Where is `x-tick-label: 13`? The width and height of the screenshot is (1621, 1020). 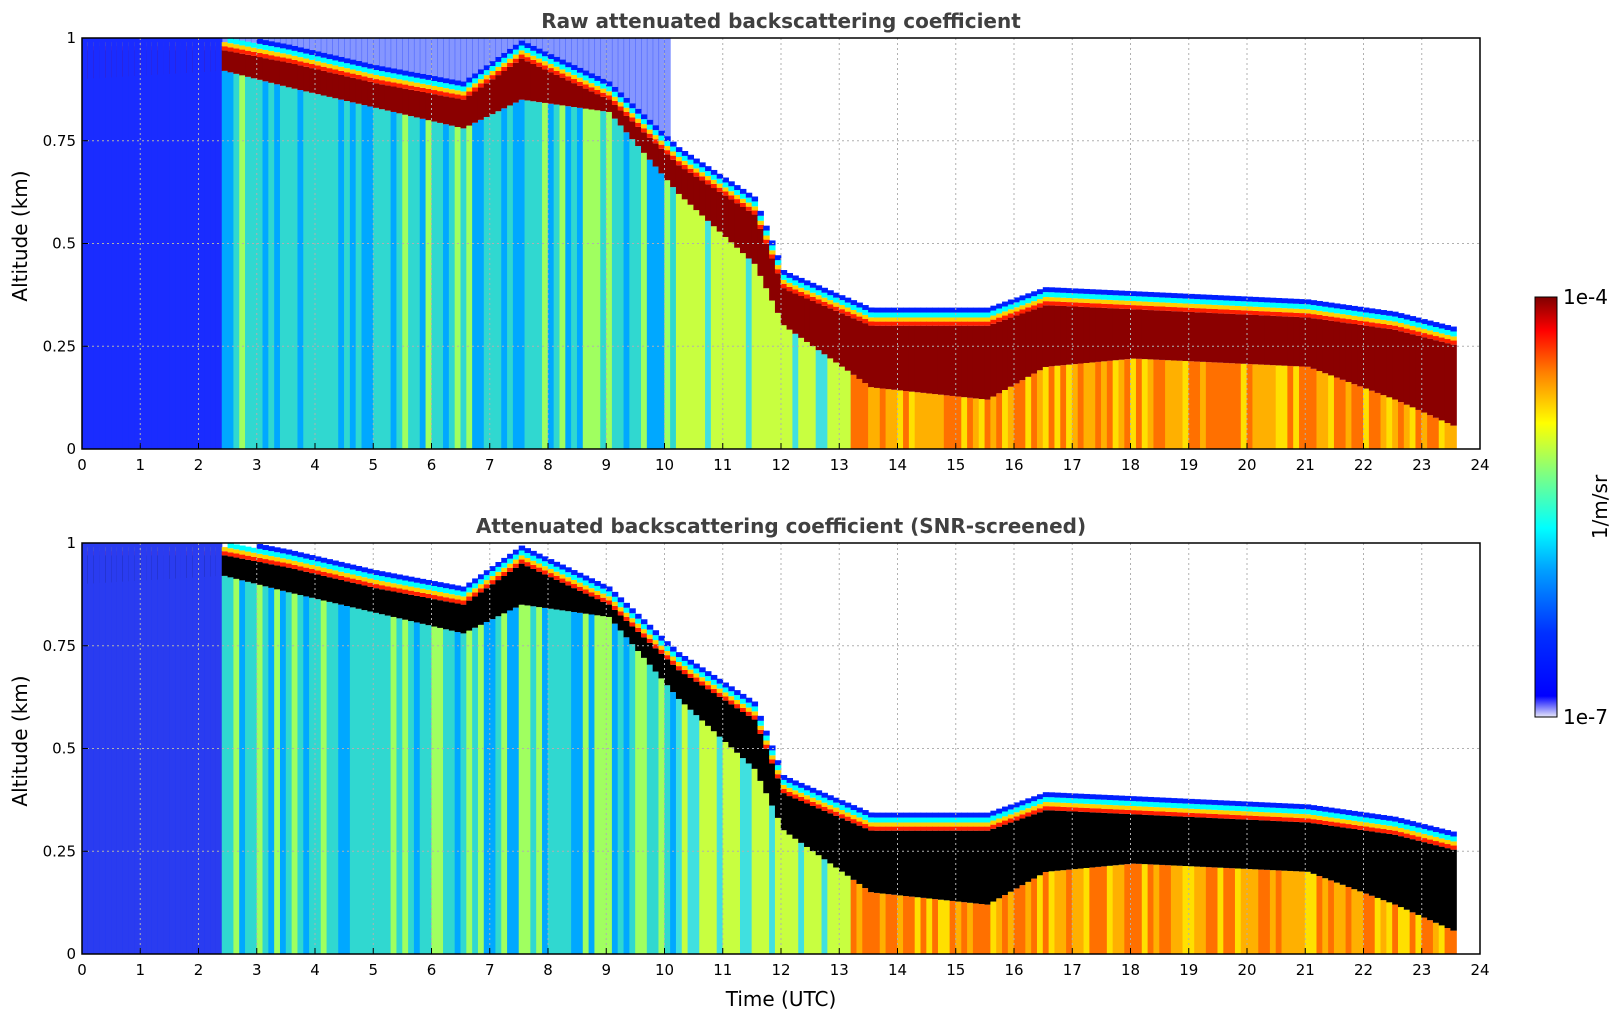
x-tick-label: 13 is located at coordinates (839, 970).